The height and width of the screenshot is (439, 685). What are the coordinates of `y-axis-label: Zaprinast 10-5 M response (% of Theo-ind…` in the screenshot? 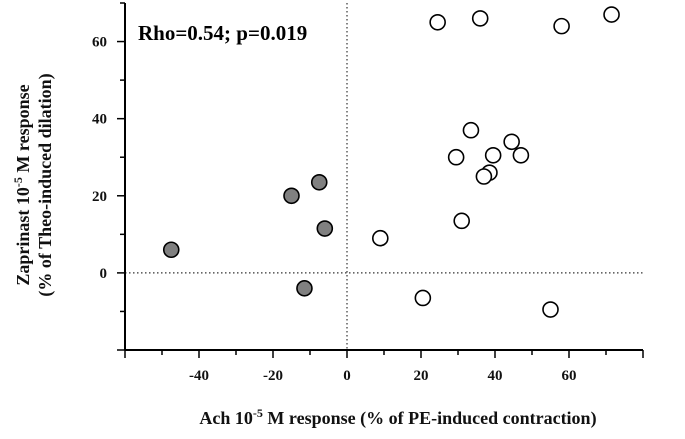 It's located at (33, 184).